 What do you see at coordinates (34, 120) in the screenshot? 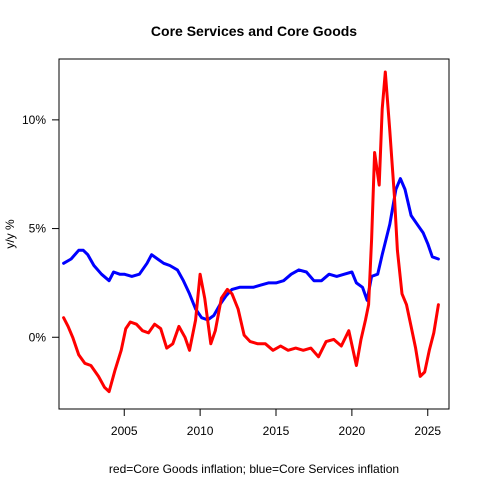
I see `y-tick-label: 10%` at bounding box center [34, 120].